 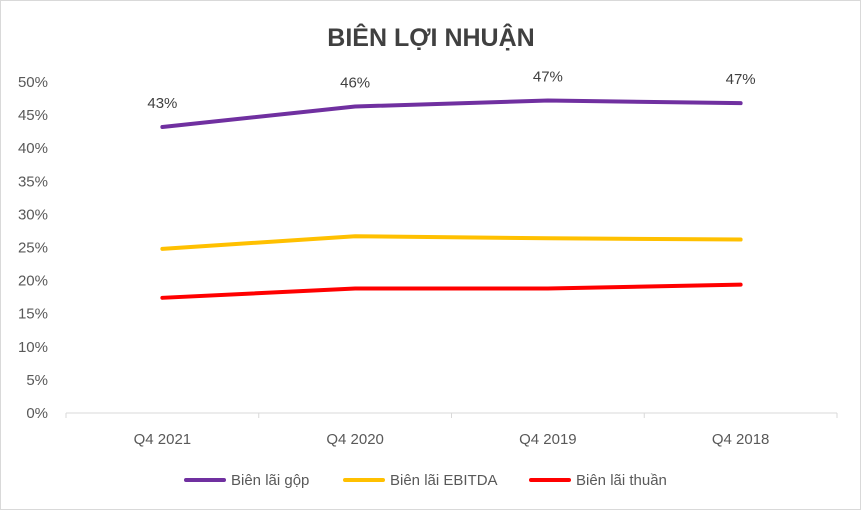 What do you see at coordinates (451, 430) in the screenshot?
I see `x-axis: Q4 2021 Q4 2020 Q4 2019 Q4 2018` at bounding box center [451, 430].